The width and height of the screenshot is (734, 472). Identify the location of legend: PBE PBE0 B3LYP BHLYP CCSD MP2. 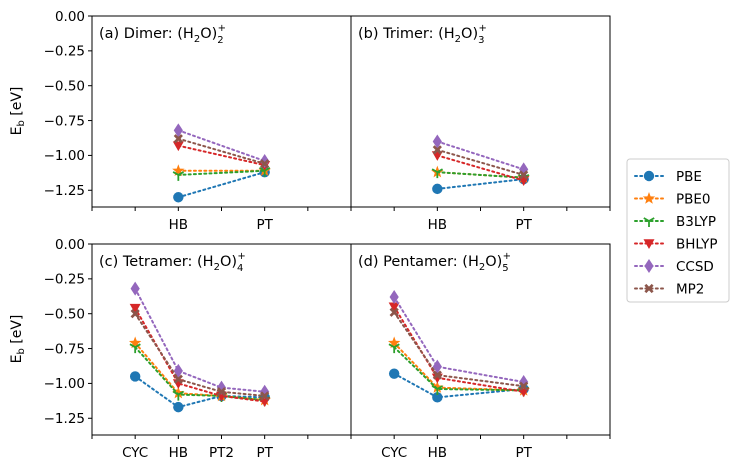
(678, 230).